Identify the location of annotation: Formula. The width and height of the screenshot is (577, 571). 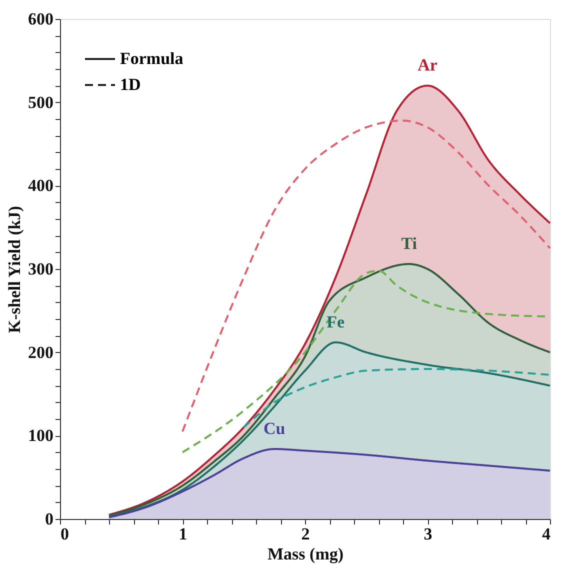
(152, 58).